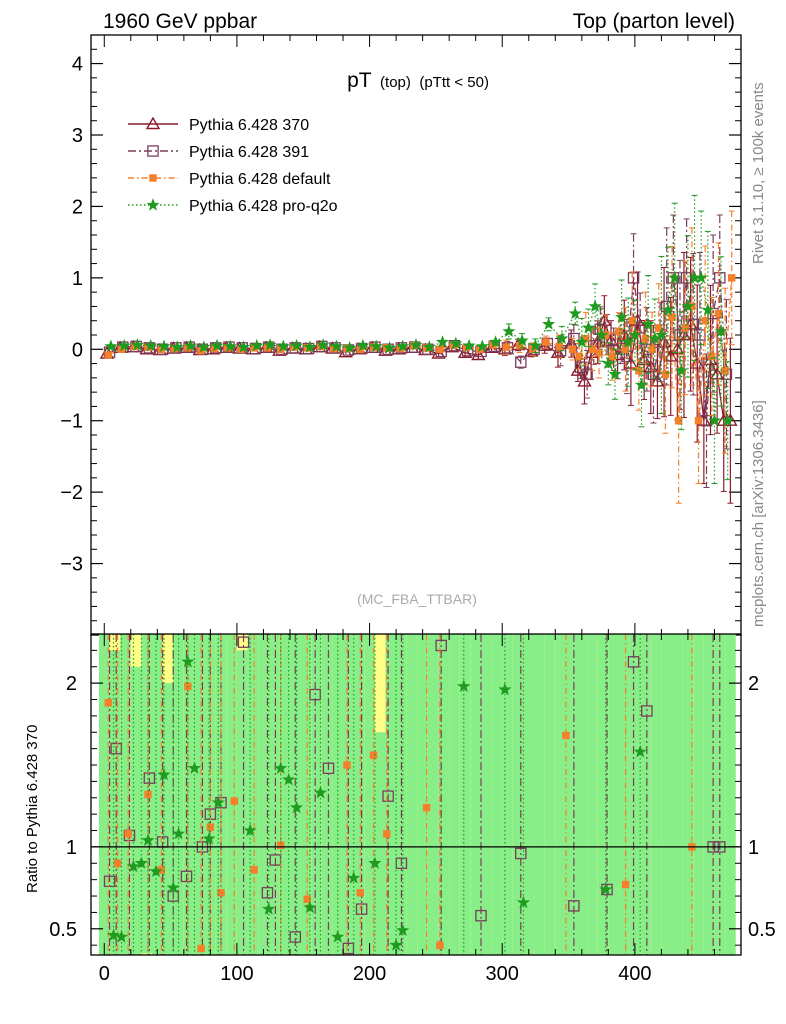 This screenshot has width=786, height=1024. Describe the element at coordinates (395, 82) in the screenshot. I see `plot-title-subscript: (top)` at that location.